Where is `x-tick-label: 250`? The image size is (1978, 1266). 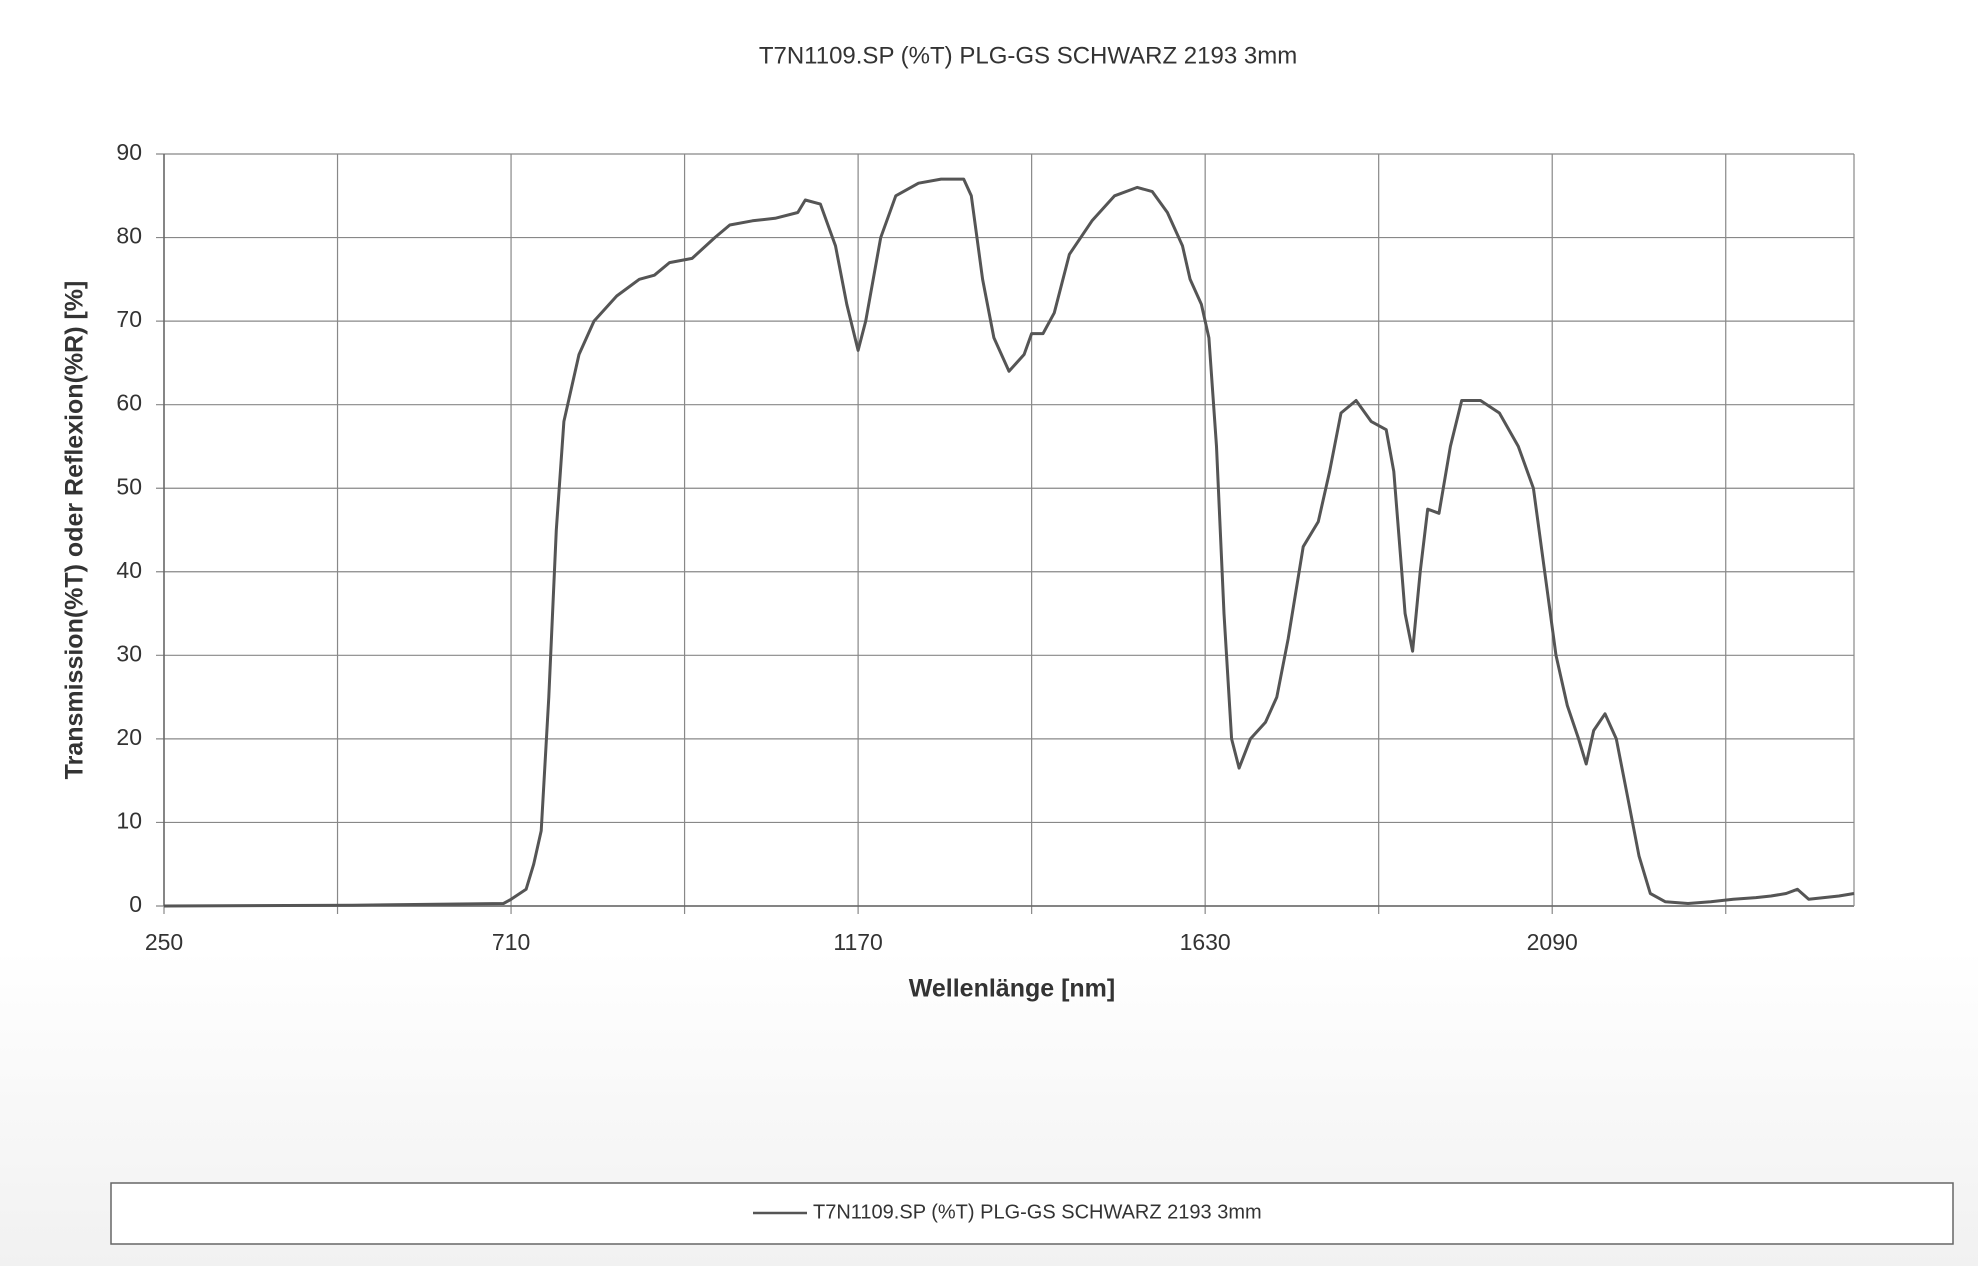 x-tick-label: 250 is located at coordinates (164, 942).